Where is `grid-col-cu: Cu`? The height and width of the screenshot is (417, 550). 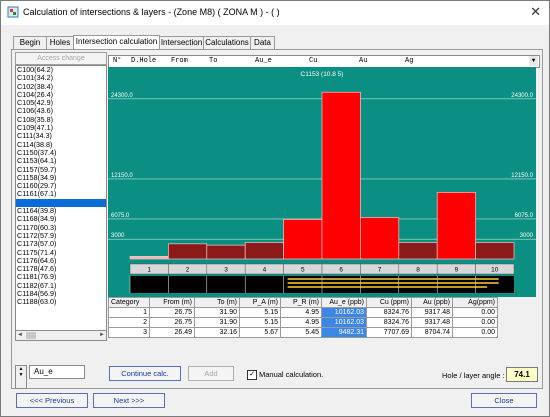
grid-col-cu: Cu is located at coordinates (313, 61).